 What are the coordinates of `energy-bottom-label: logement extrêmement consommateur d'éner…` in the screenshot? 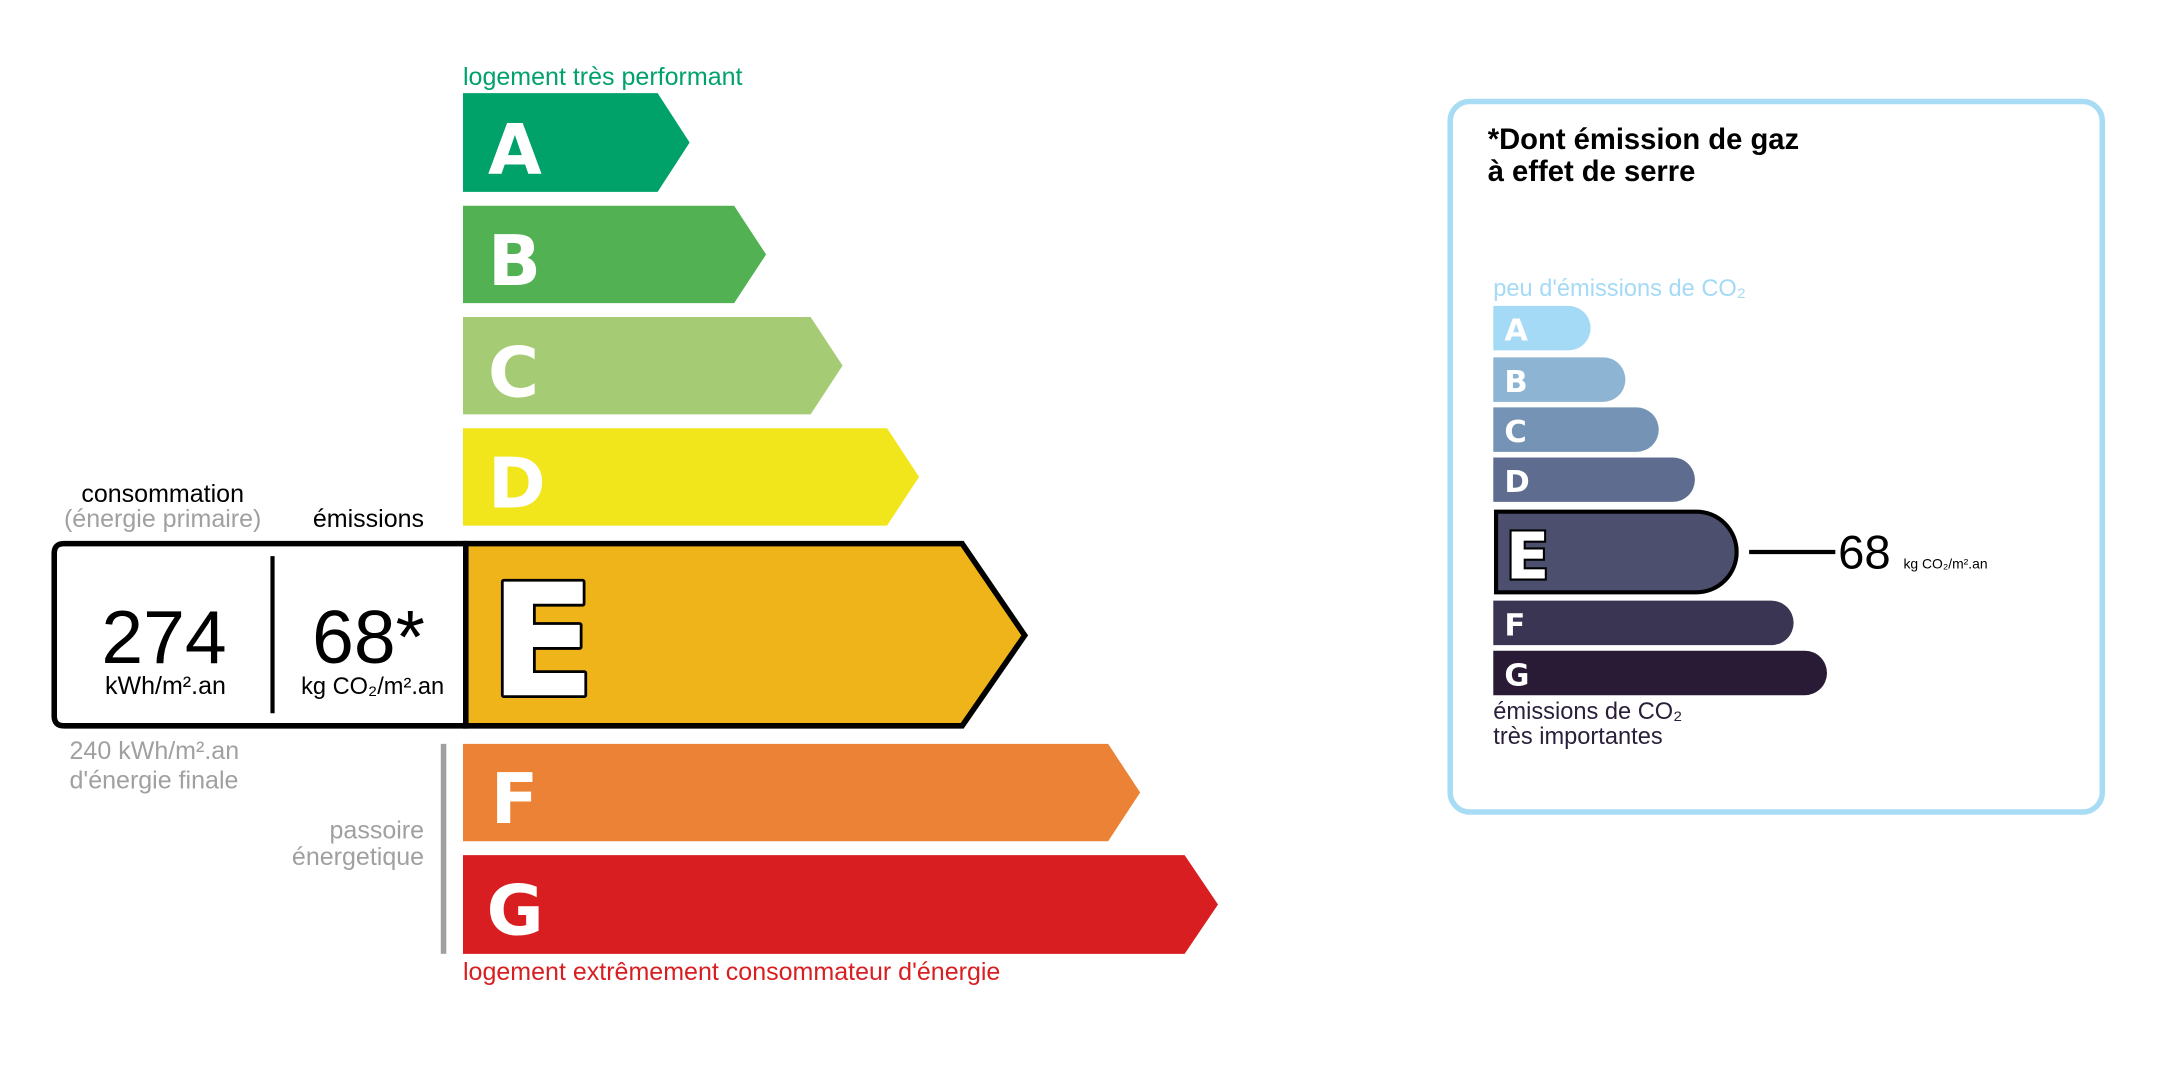 It's located at (731, 972).